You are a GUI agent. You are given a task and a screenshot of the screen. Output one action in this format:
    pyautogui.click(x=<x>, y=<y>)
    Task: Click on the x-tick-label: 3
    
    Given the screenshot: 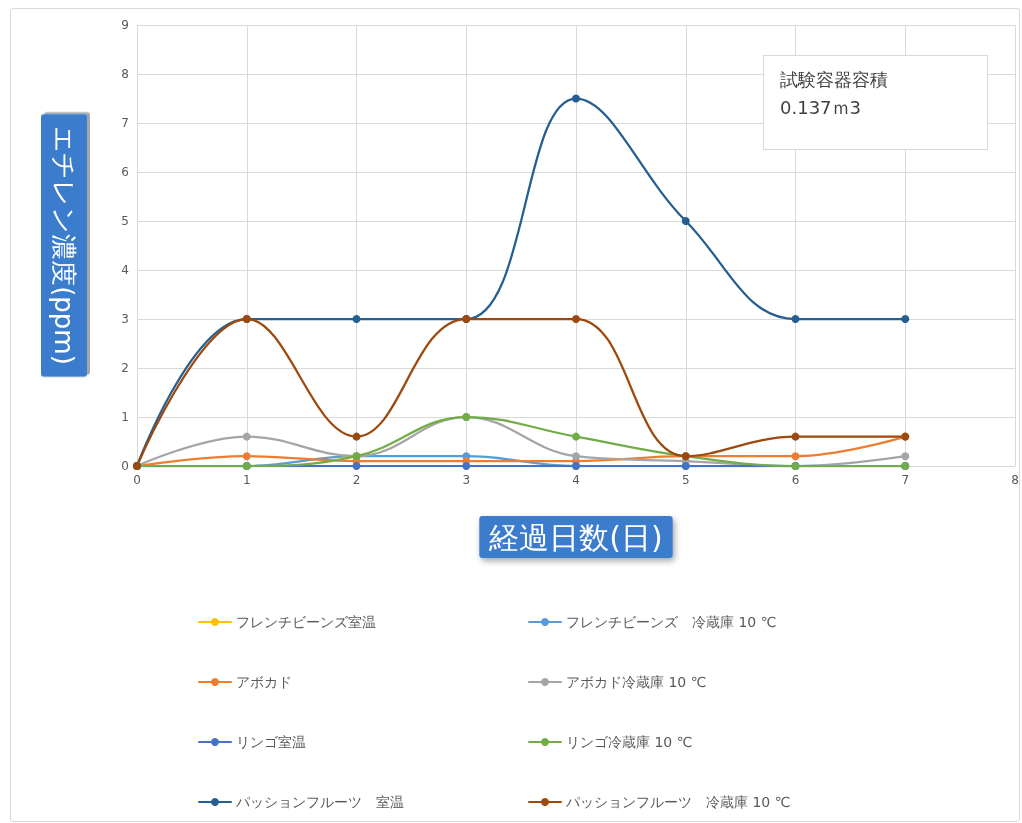 What is the action you would take?
    pyautogui.click(x=466, y=480)
    